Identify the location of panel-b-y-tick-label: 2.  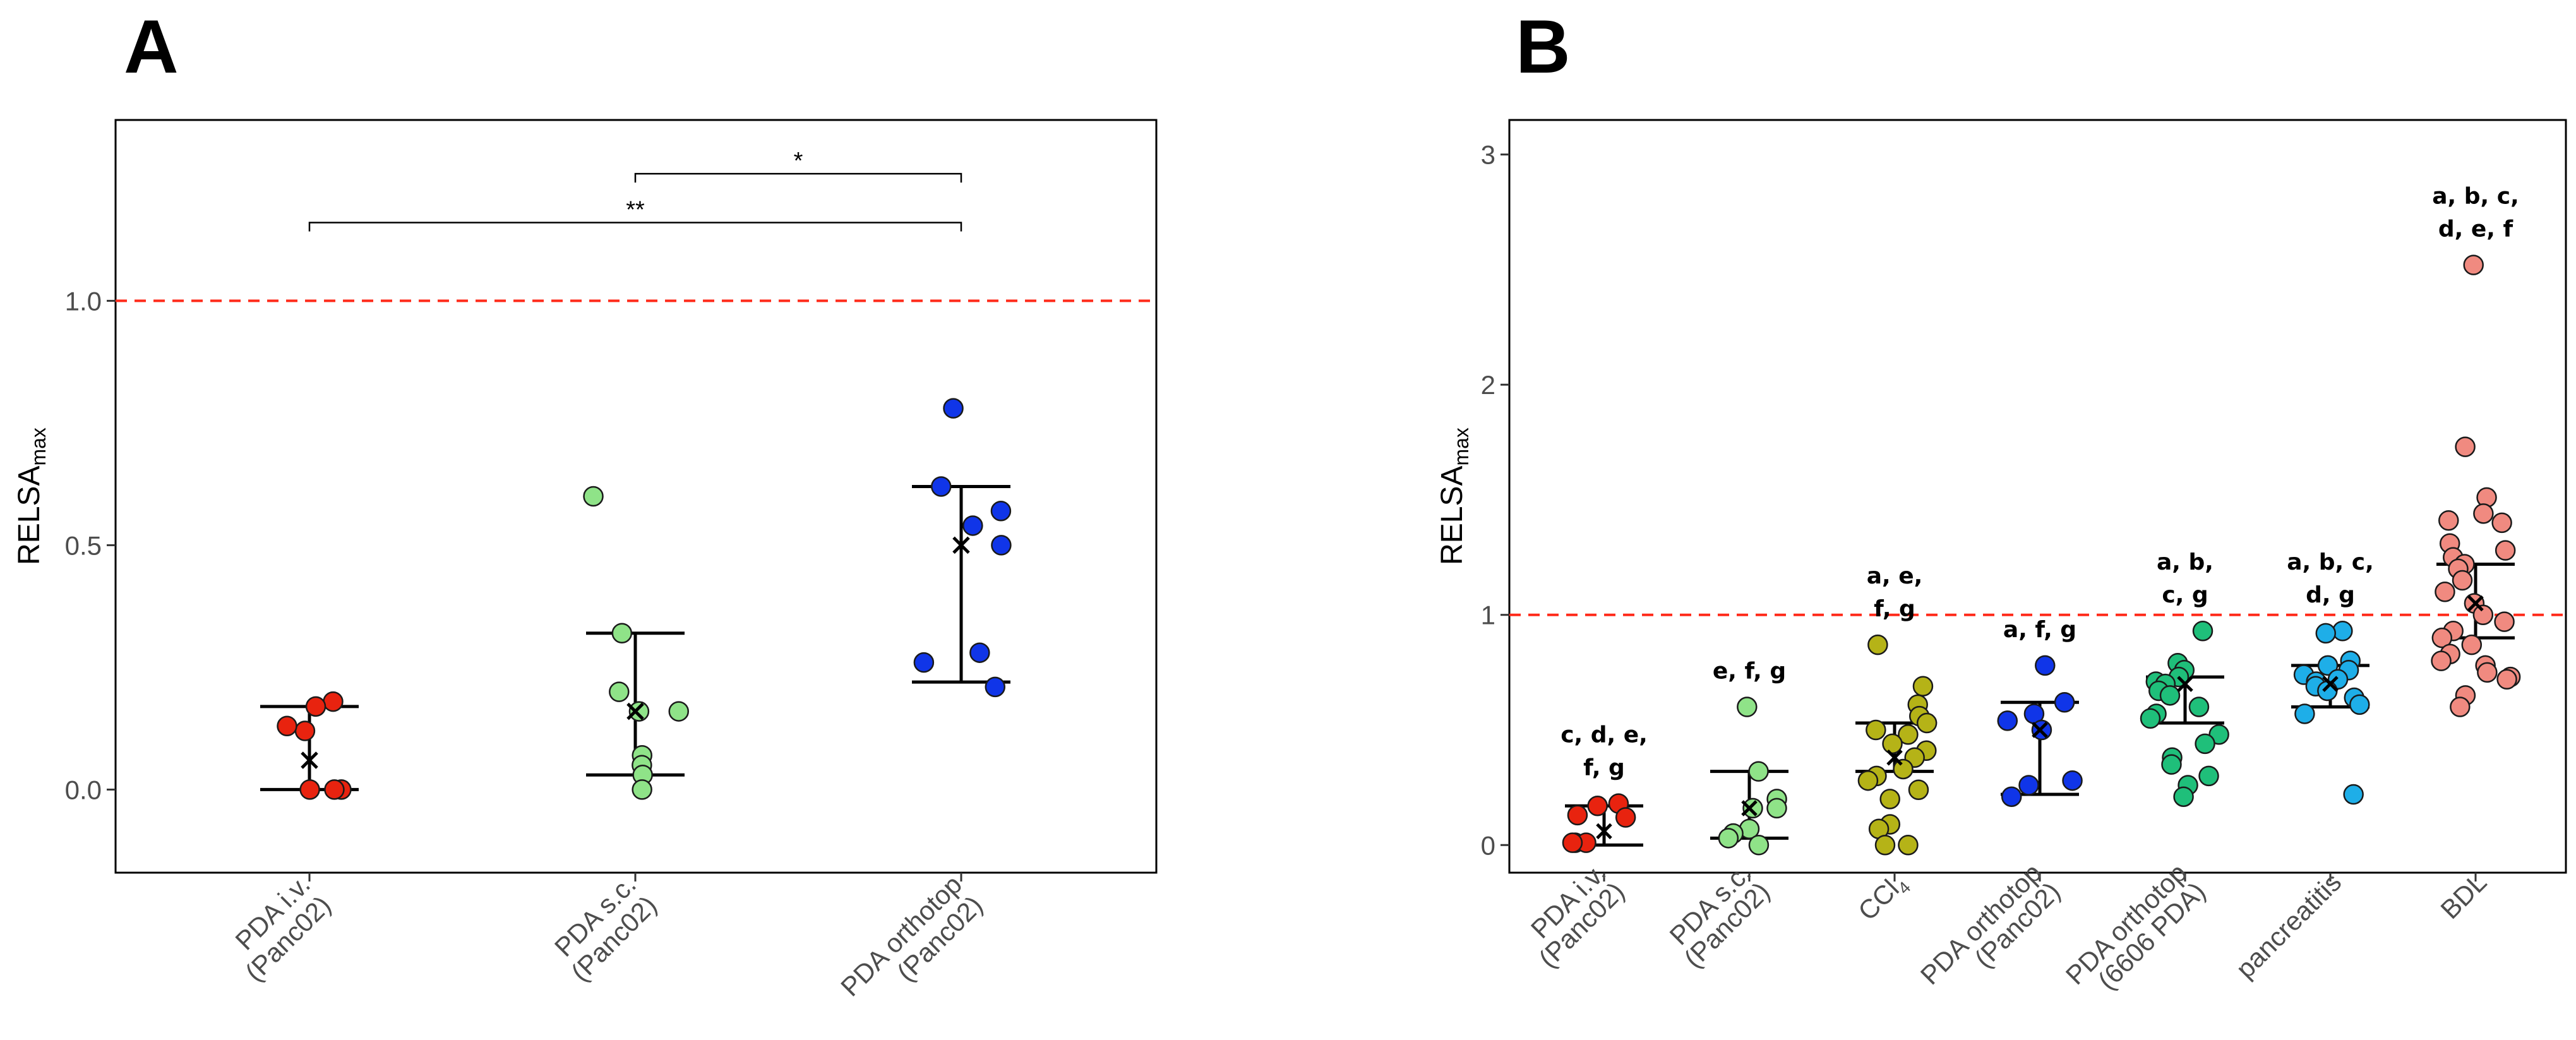
(1488, 385).